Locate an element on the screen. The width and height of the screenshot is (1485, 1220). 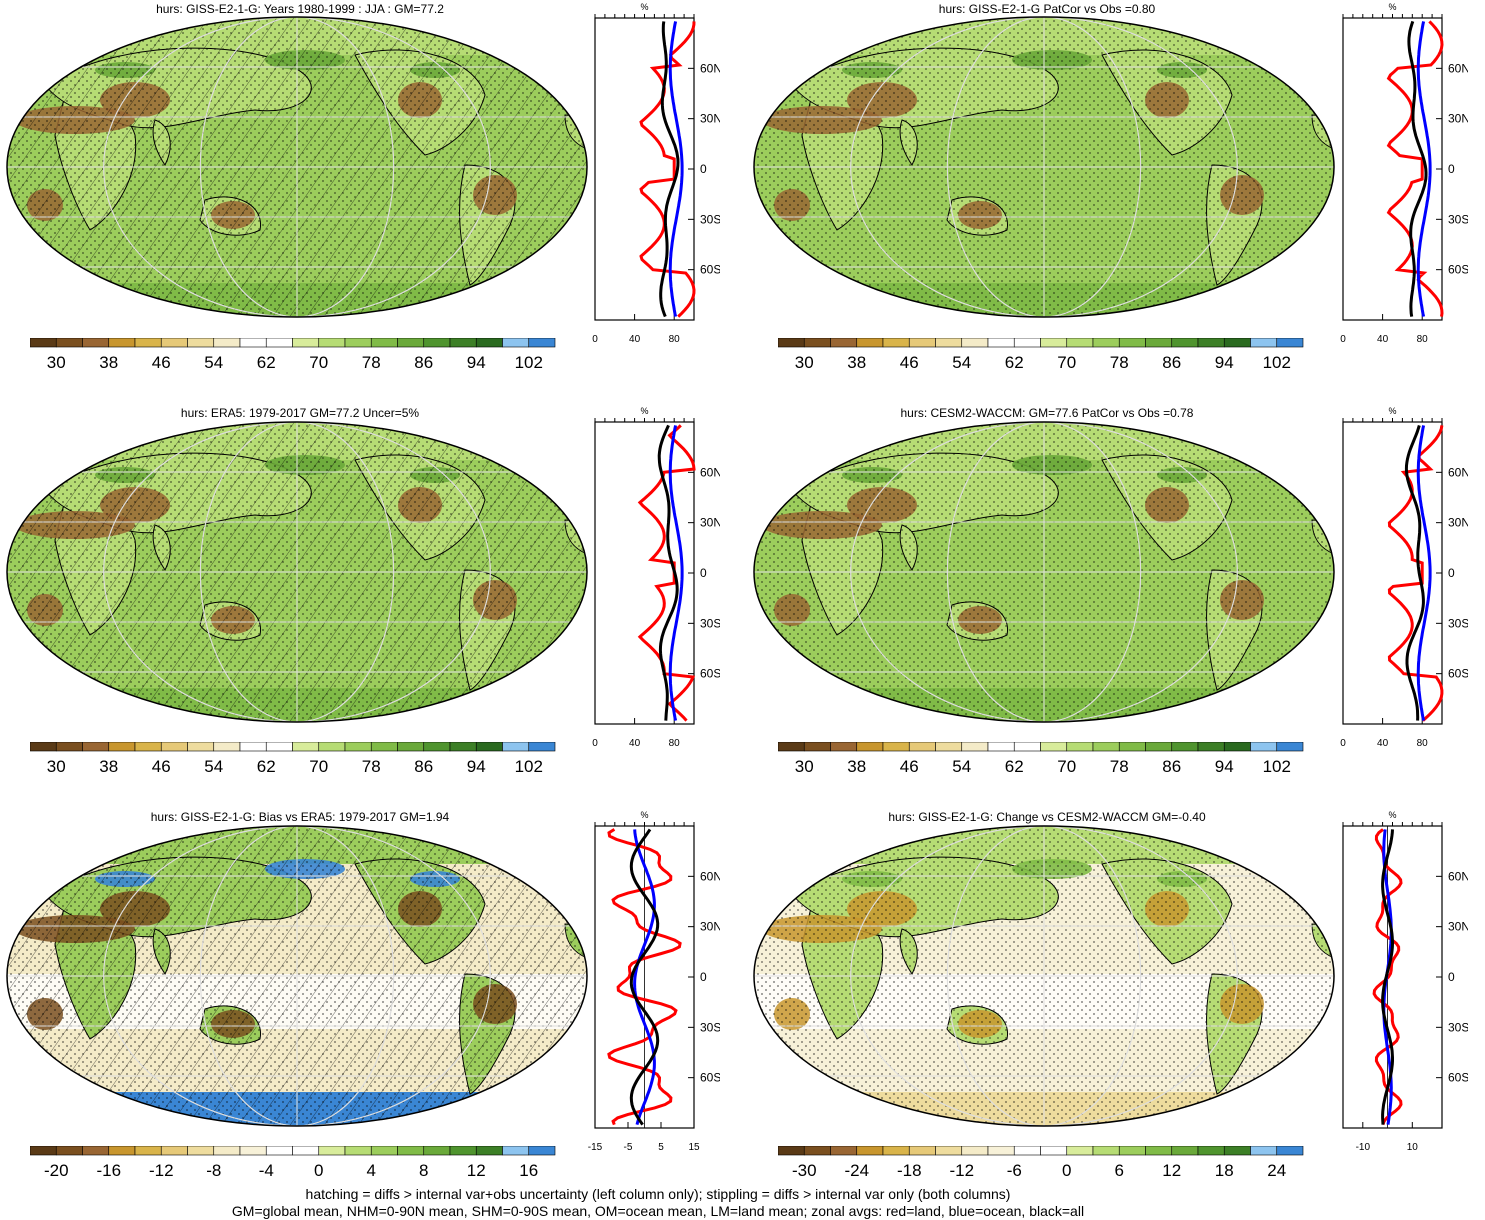
profile-lat-label: 30S is located at coordinates (1458, 623).